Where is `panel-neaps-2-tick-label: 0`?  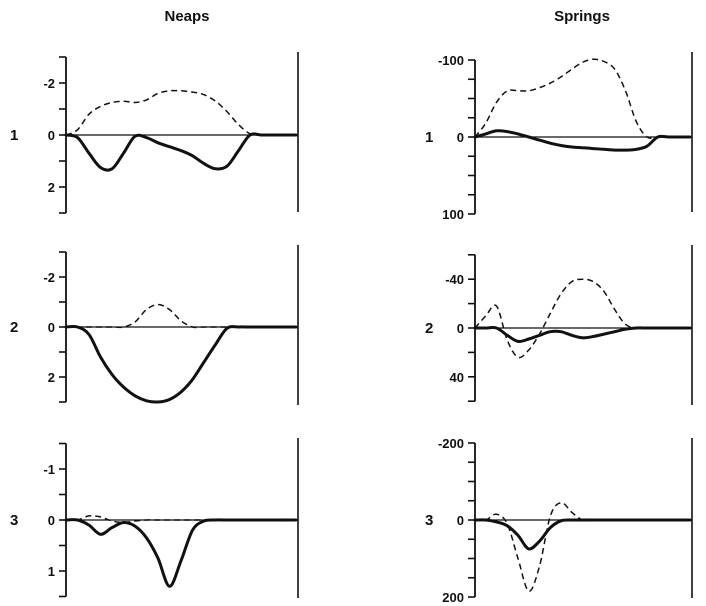
panel-neaps-2-tick-label: 0 is located at coordinates (51, 327).